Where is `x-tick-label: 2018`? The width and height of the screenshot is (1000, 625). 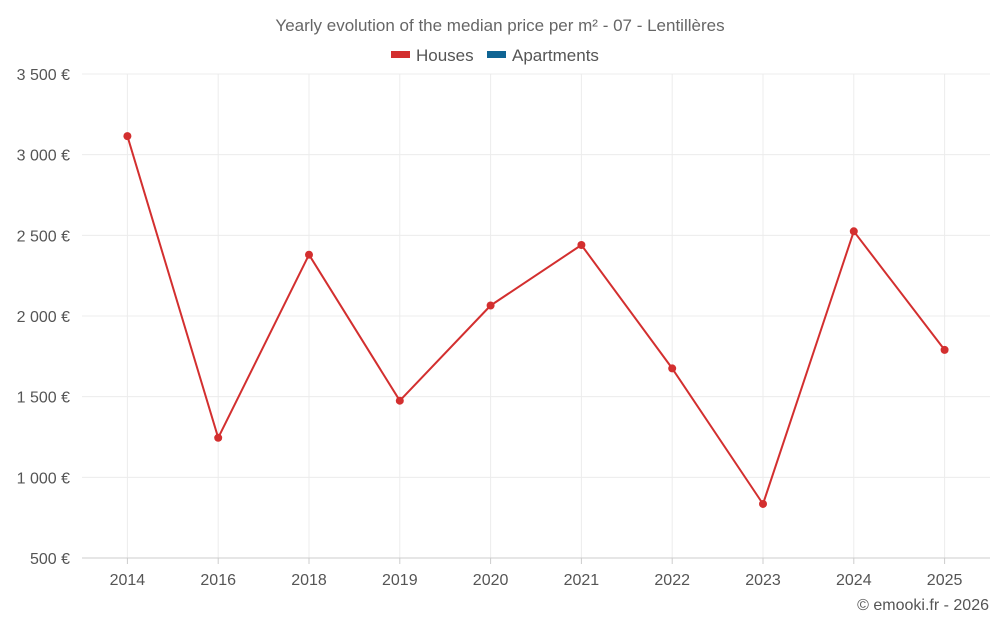
x-tick-label: 2018 is located at coordinates (309, 580).